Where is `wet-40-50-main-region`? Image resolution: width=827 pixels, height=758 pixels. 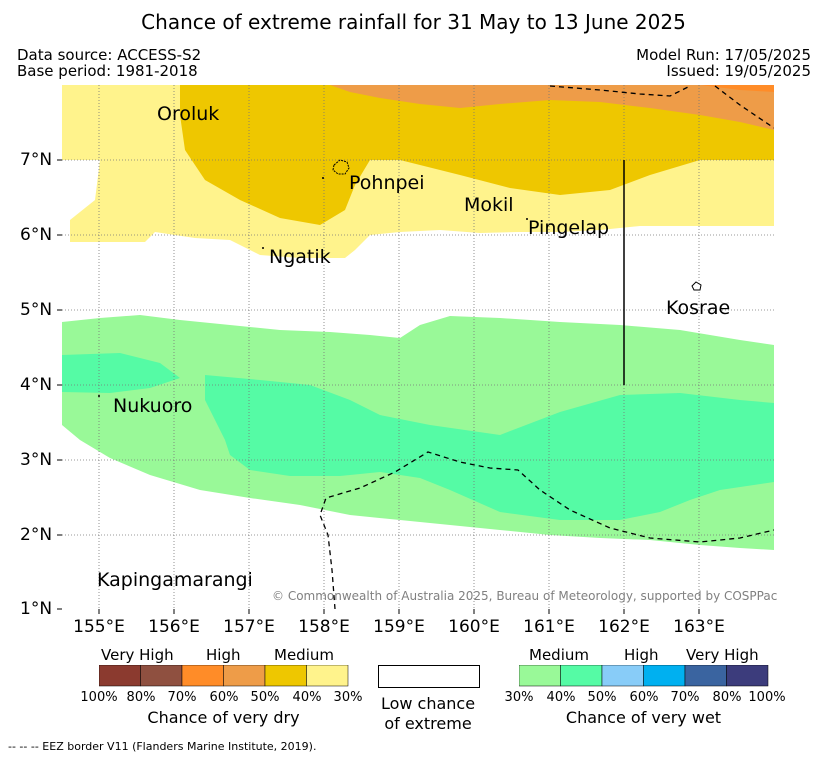
wet-40-50-main-region is located at coordinates (489, 447).